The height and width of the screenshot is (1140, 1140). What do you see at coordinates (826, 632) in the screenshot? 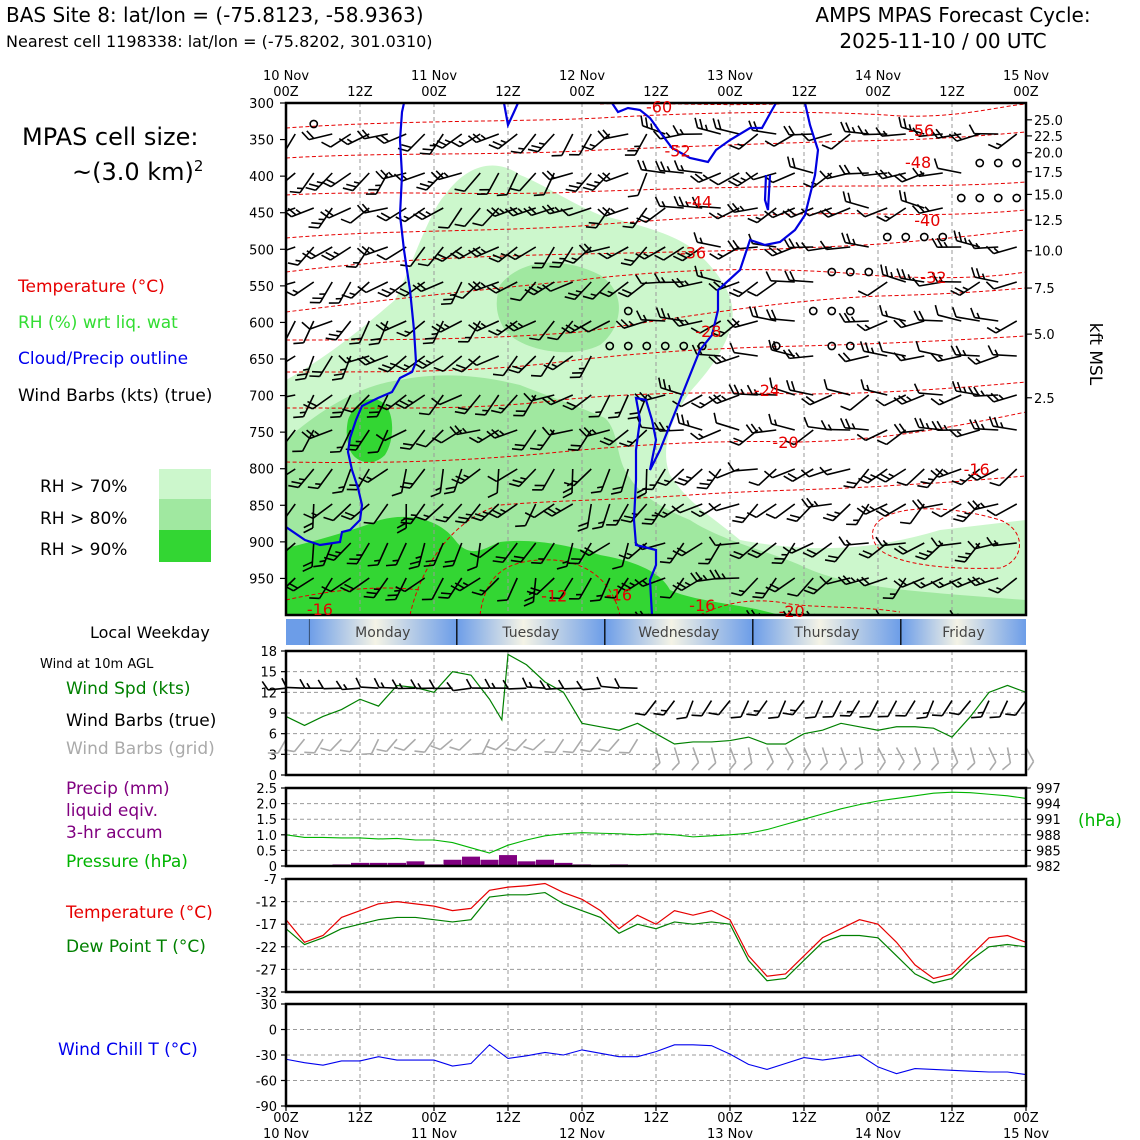
I see `weekday-cell-bg` at bounding box center [826, 632].